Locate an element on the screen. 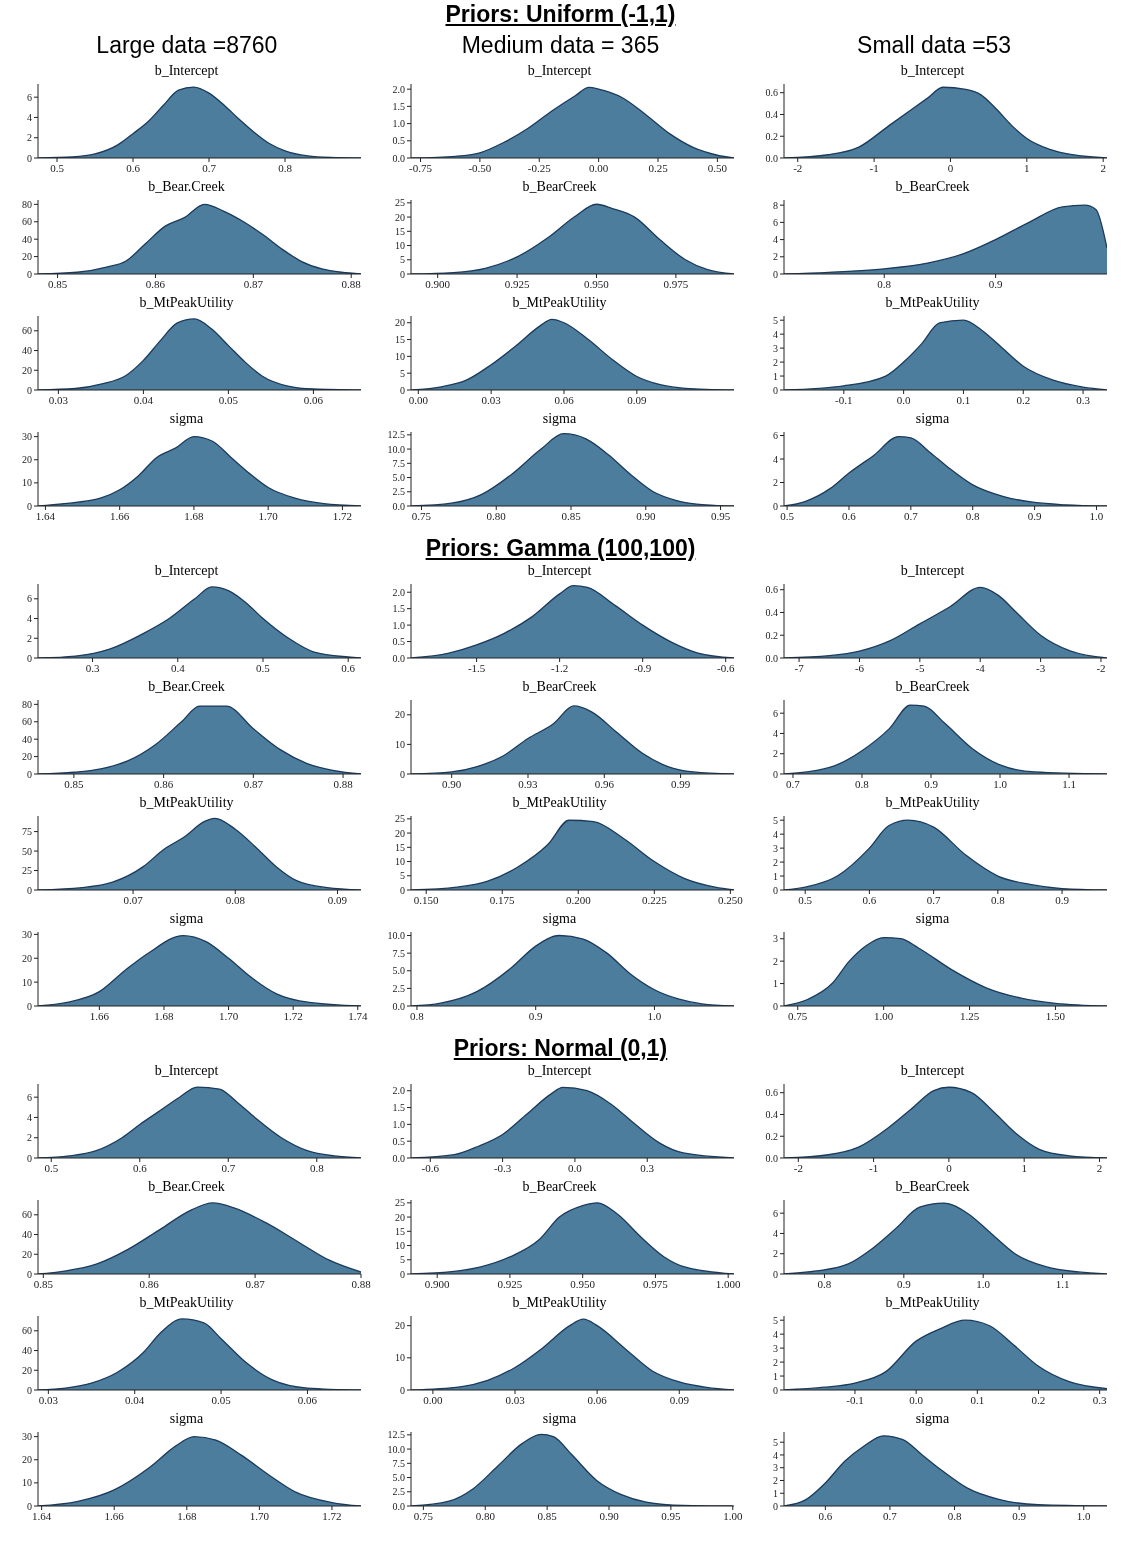  y-tick-label: 5 is located at coordinates (402, 1260).